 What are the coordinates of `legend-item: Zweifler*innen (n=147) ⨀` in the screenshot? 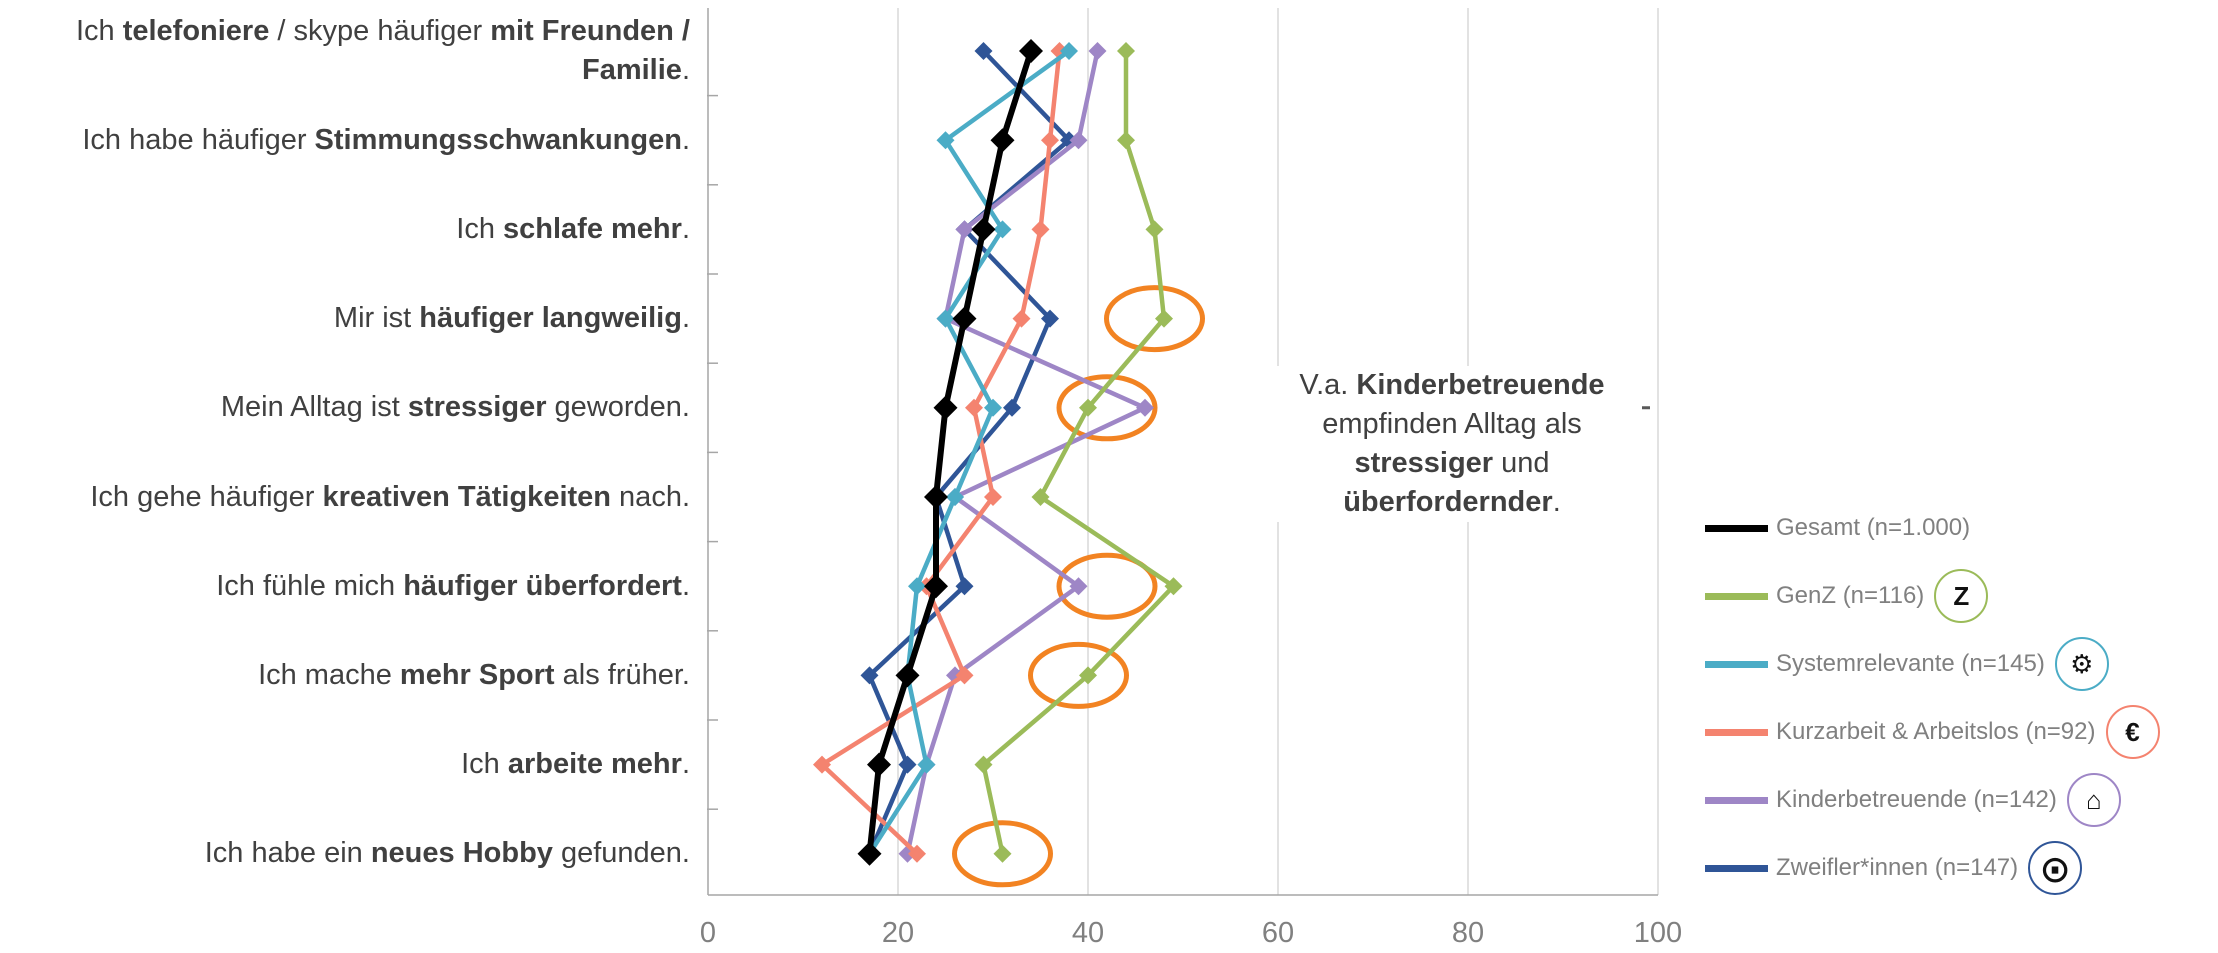 It's located at (1894, 868).